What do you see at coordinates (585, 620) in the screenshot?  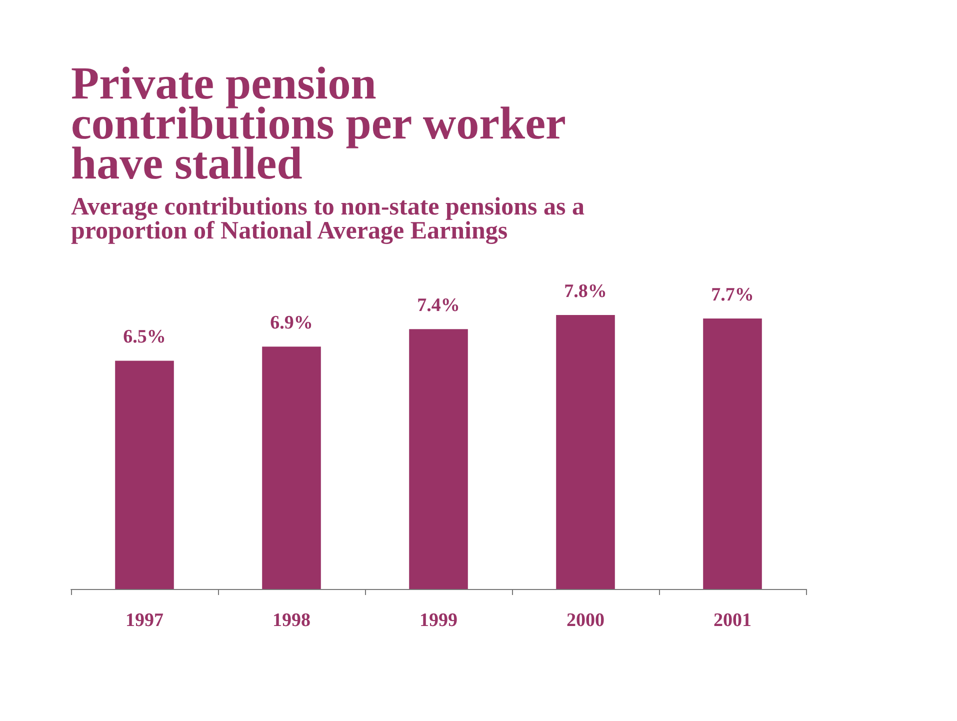 I see `x-tick-label: 2000` at bounding box center [585, 620].